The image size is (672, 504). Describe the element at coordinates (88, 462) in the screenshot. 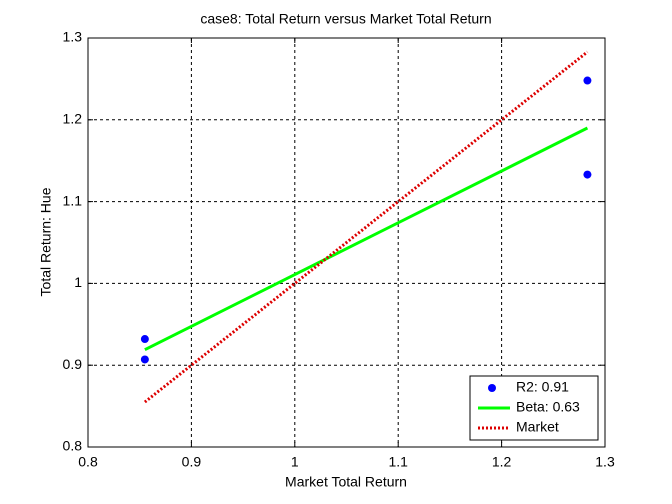

I see `x-tick-label: 0.8` at that location.